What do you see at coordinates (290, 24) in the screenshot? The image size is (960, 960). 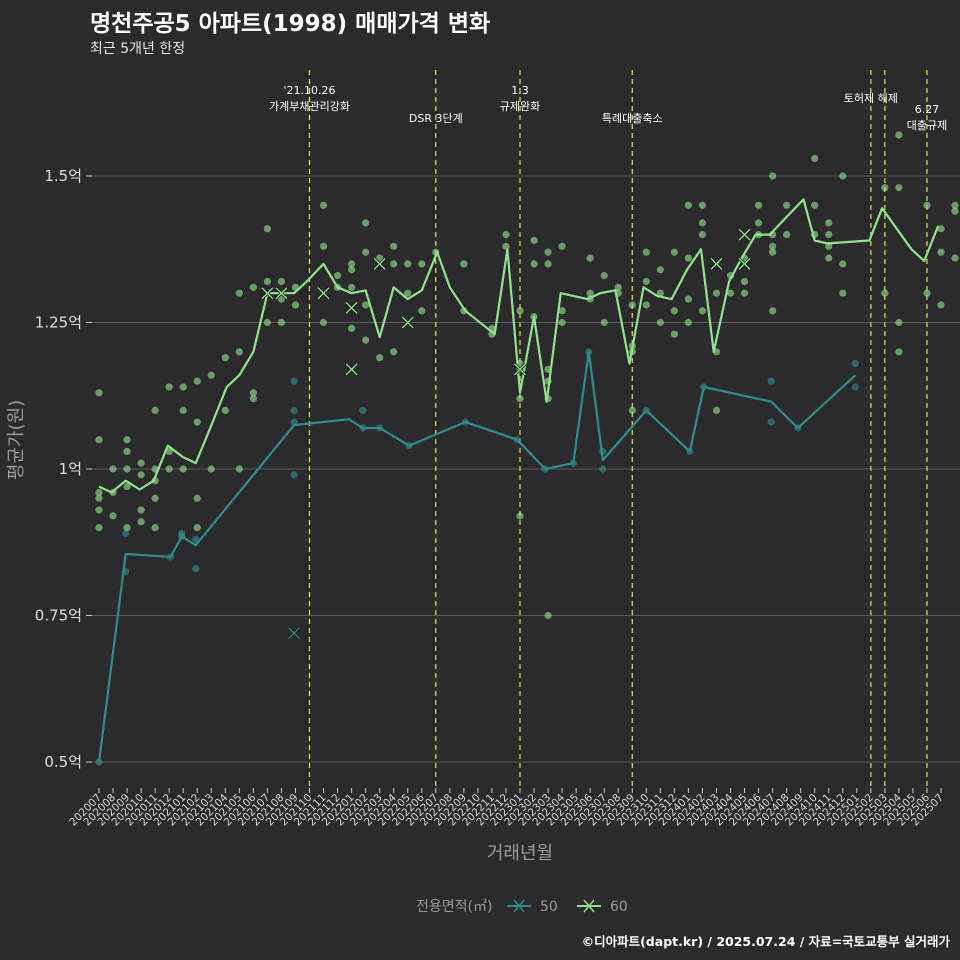 I see `chart-title: 명천주공5 아파트(1998) 매매가격 변화` at bounding box center [290, 24].